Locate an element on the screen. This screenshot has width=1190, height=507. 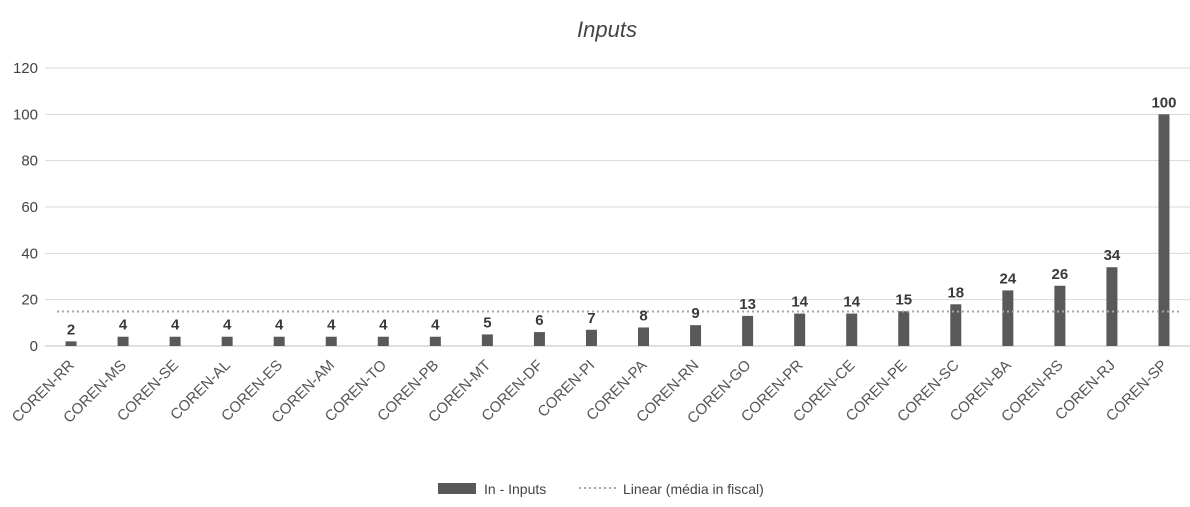
data-label: 100 is located at coordinates (1163, 102).